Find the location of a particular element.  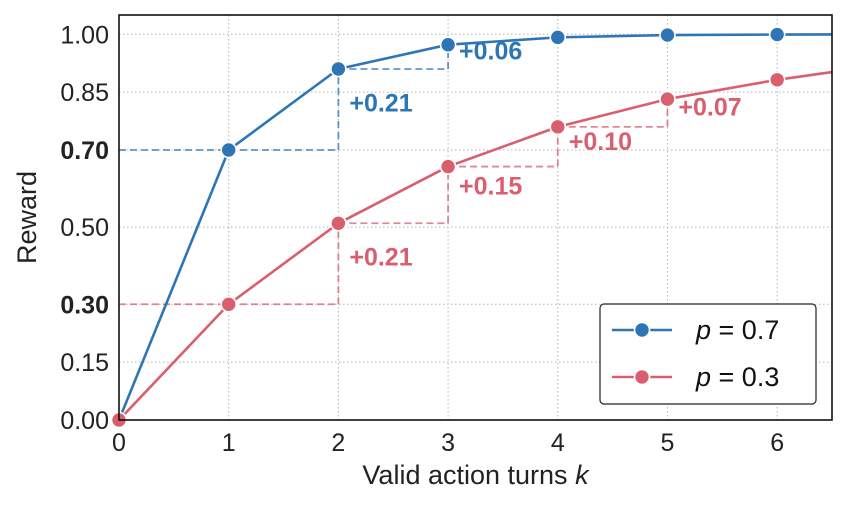

legend-label-value: = 0.7 is located at coordinates (745, 330).